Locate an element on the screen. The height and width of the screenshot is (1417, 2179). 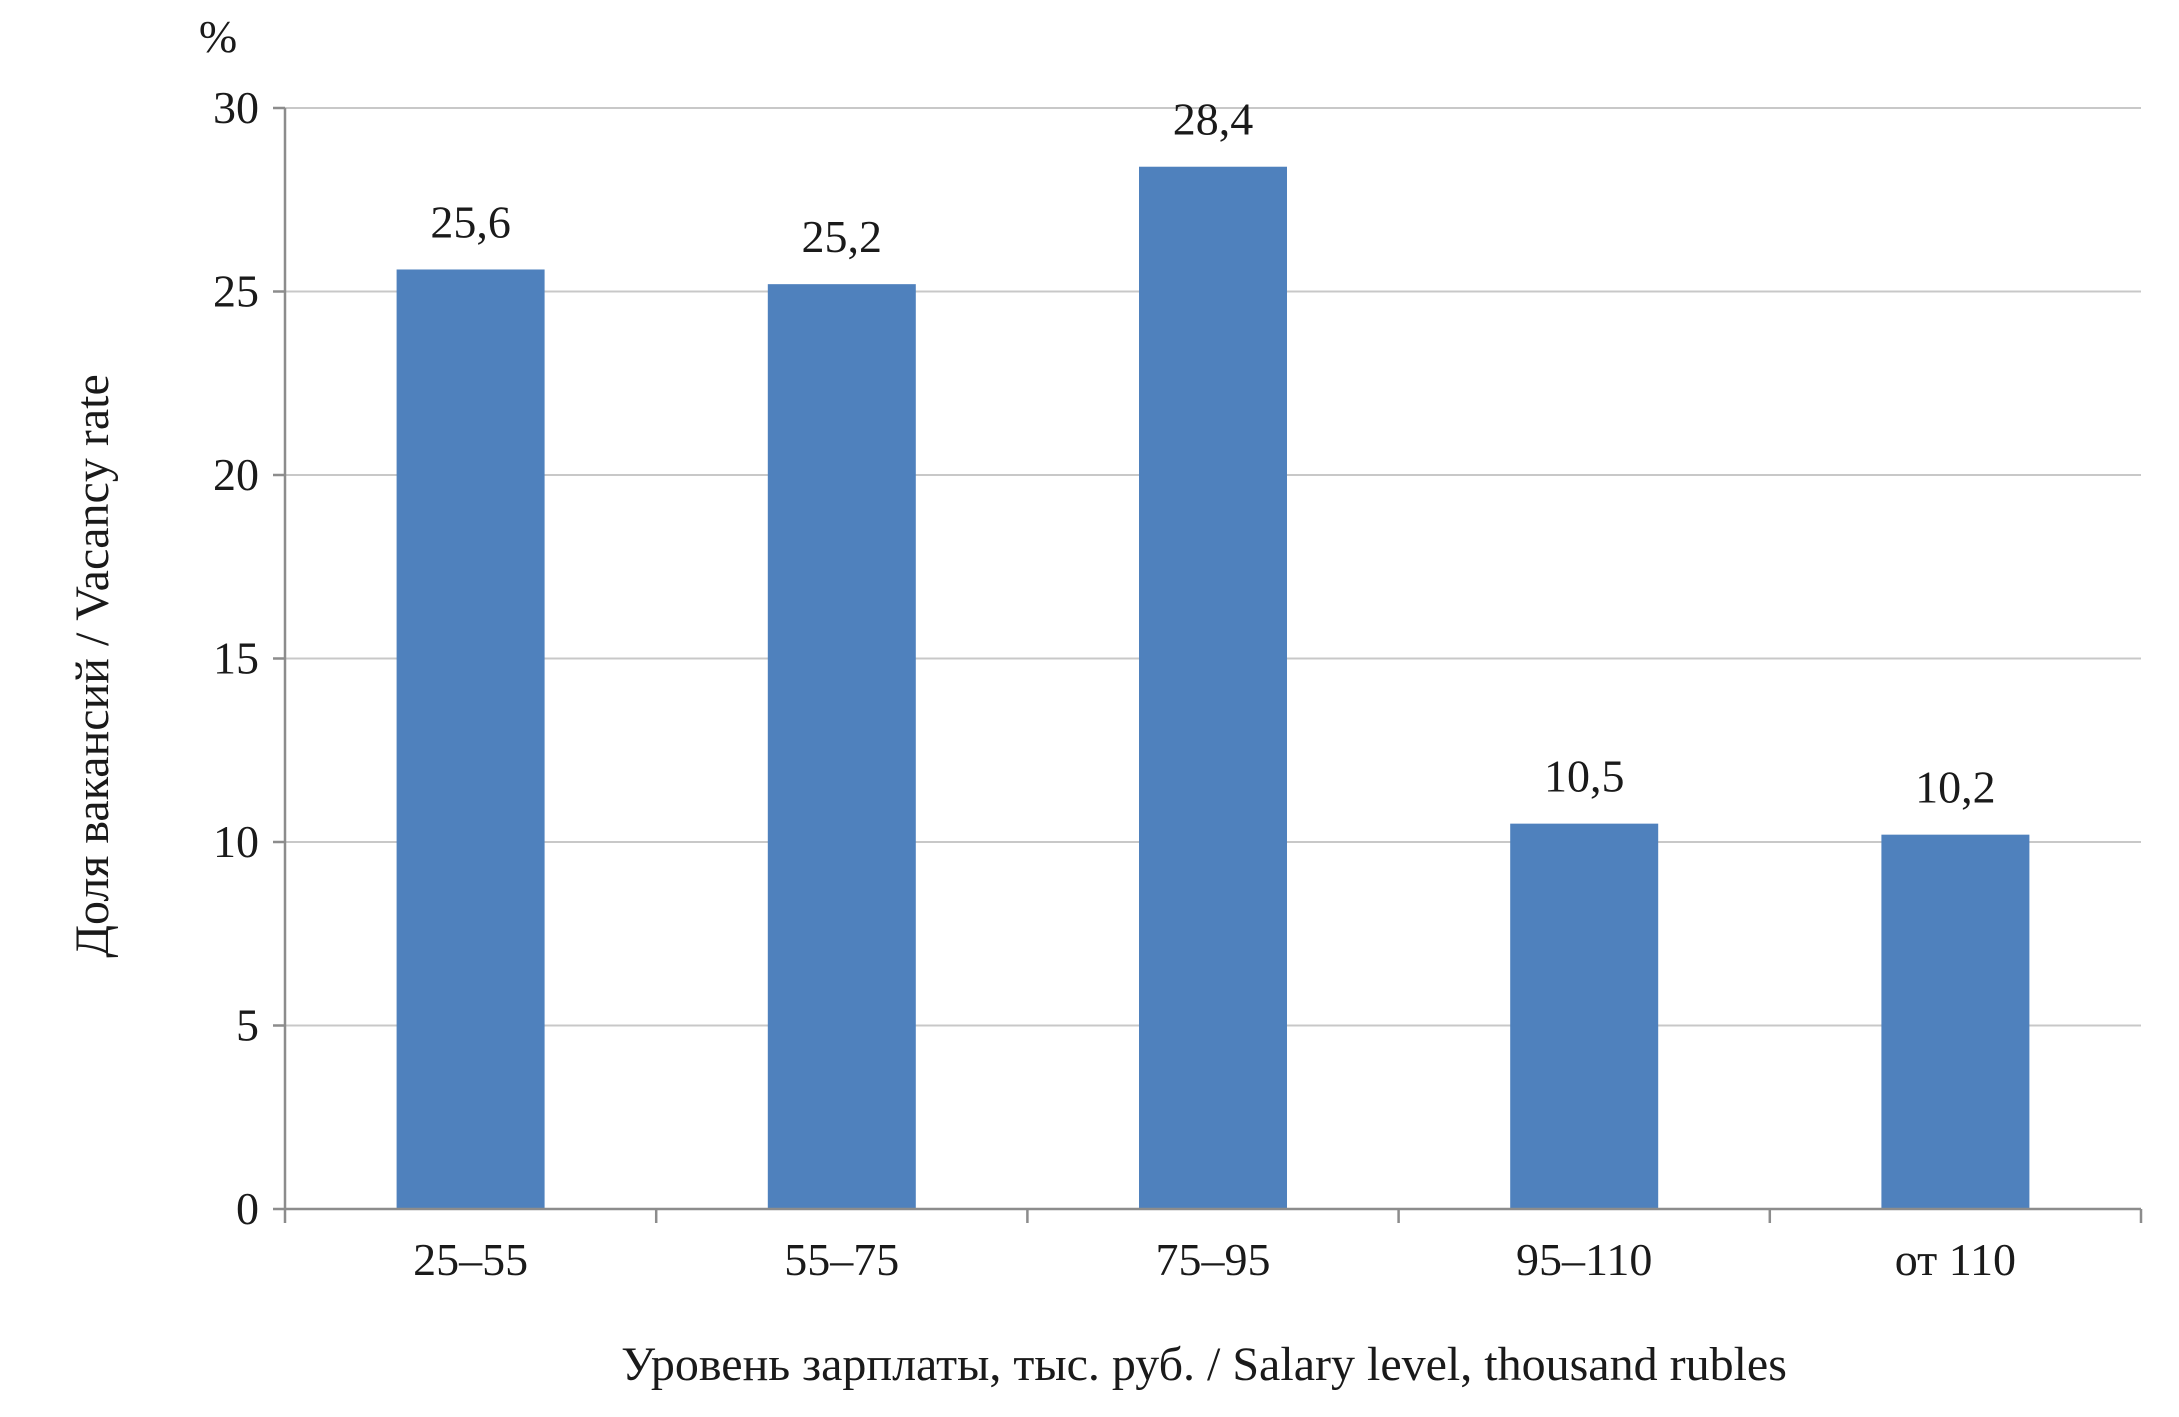
y-tick-label: 5 is located at coordinates (247, 1025).